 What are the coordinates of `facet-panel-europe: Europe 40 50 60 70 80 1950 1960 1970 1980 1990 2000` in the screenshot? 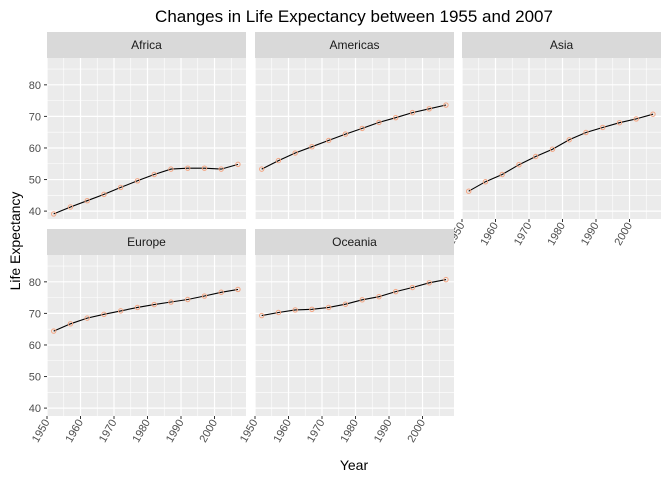 It's located at (137, 337).